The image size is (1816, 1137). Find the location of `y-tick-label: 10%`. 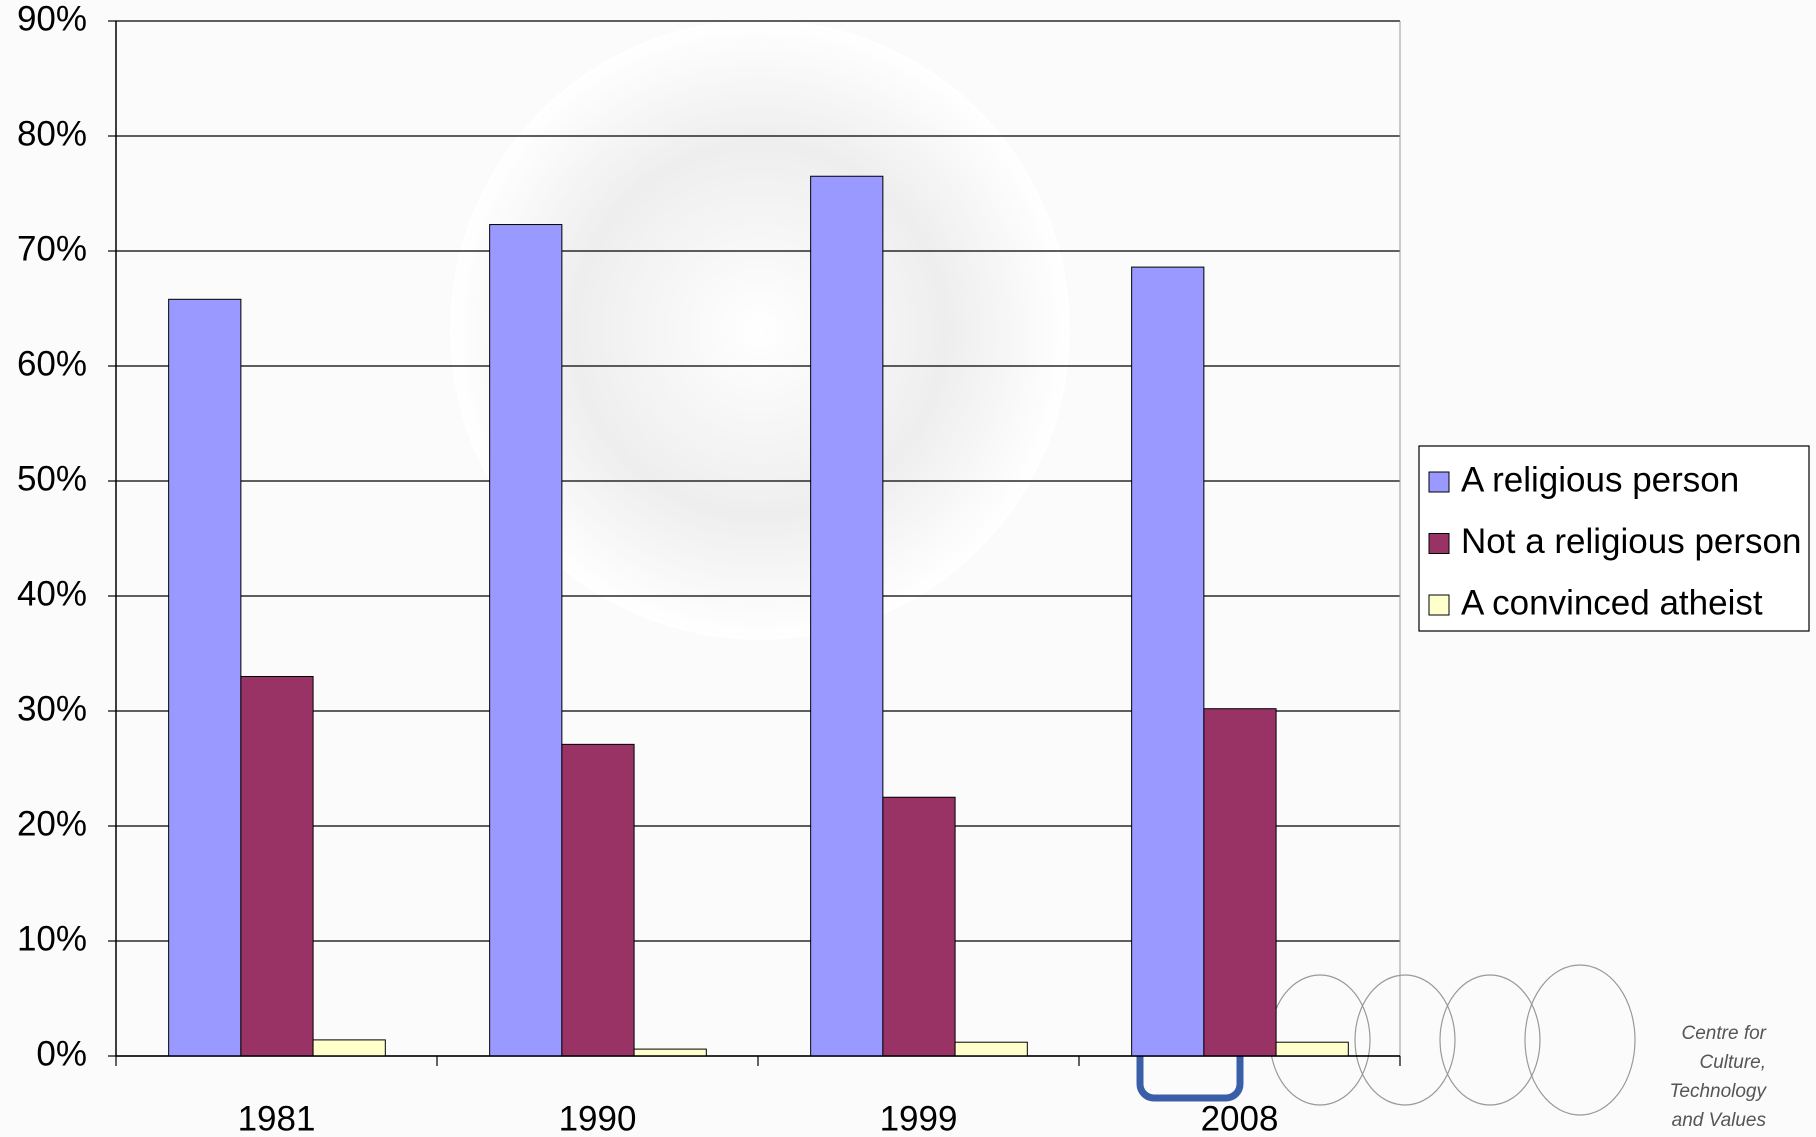

y-tick-label: 10% is located at coordinates (52, 938).